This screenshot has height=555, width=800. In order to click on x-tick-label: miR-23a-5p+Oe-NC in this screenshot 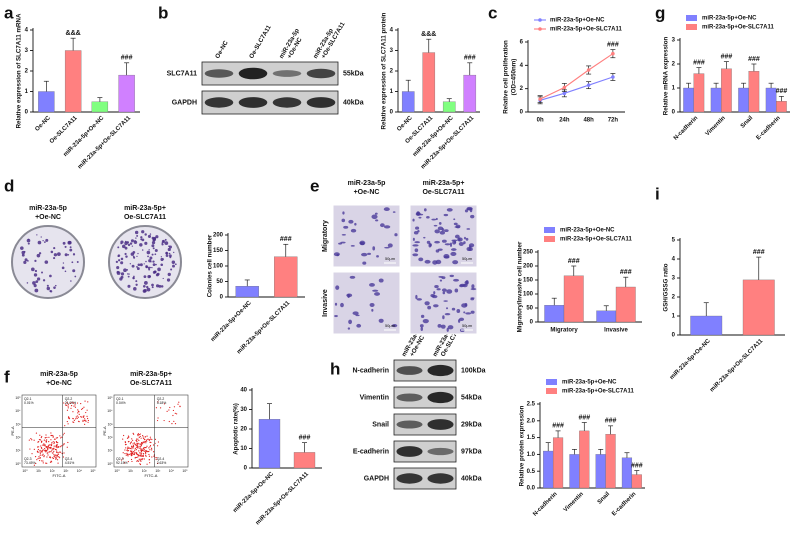, I will do `click(231, 321)`.